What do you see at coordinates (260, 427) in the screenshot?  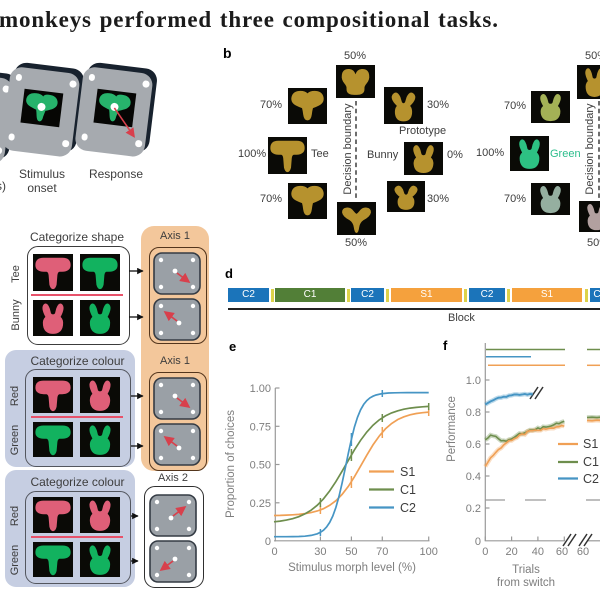 I see `svg-text: 0.75` at bounding box center [260, 427].